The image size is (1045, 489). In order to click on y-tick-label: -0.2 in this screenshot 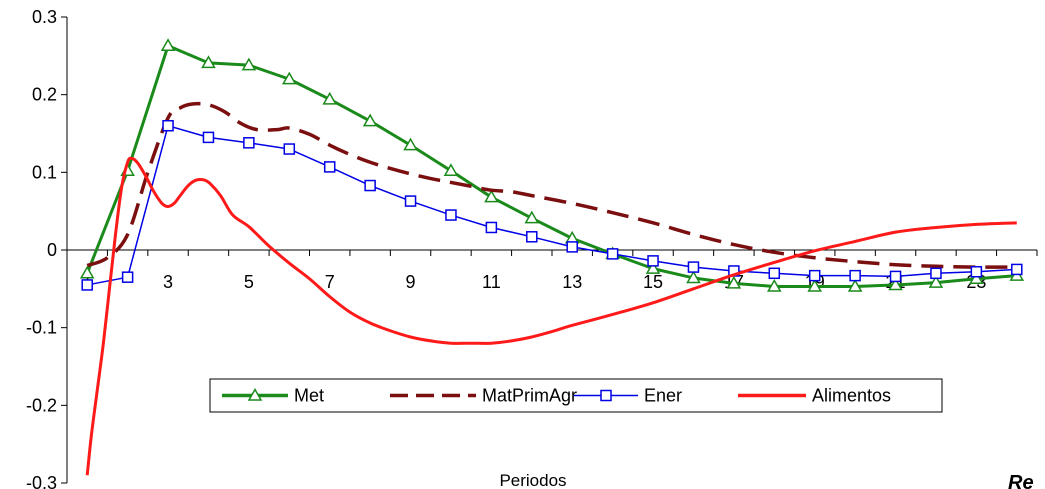, I will do `click(41, 405)`.